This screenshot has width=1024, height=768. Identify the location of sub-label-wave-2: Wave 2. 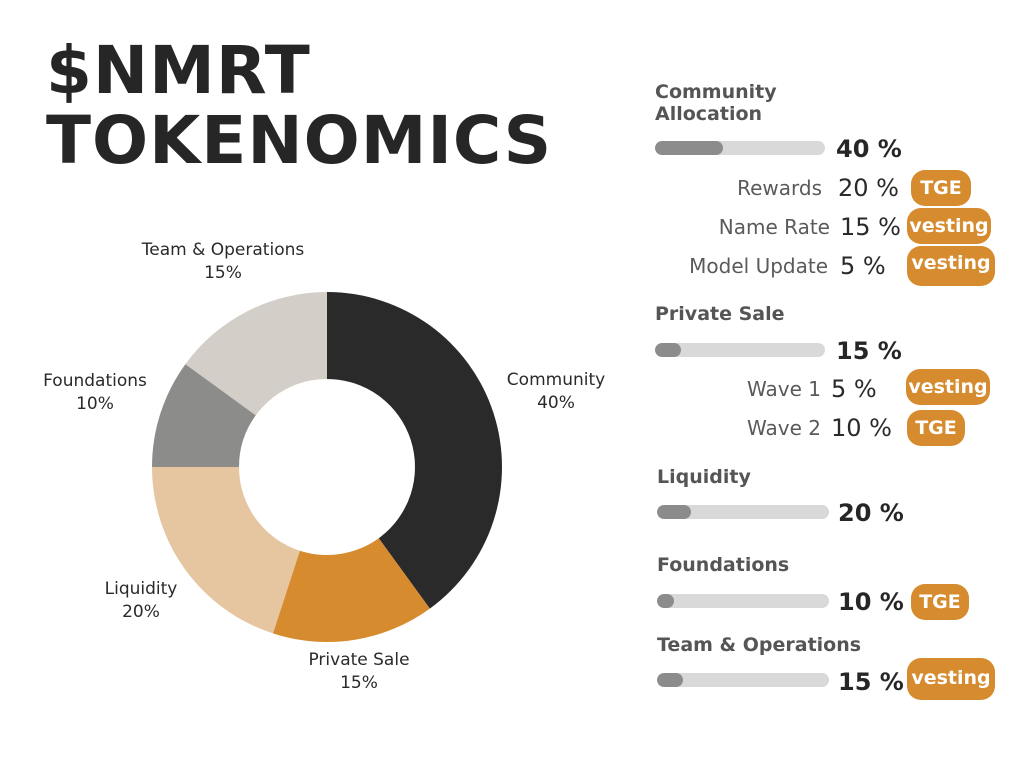
(784, 428).